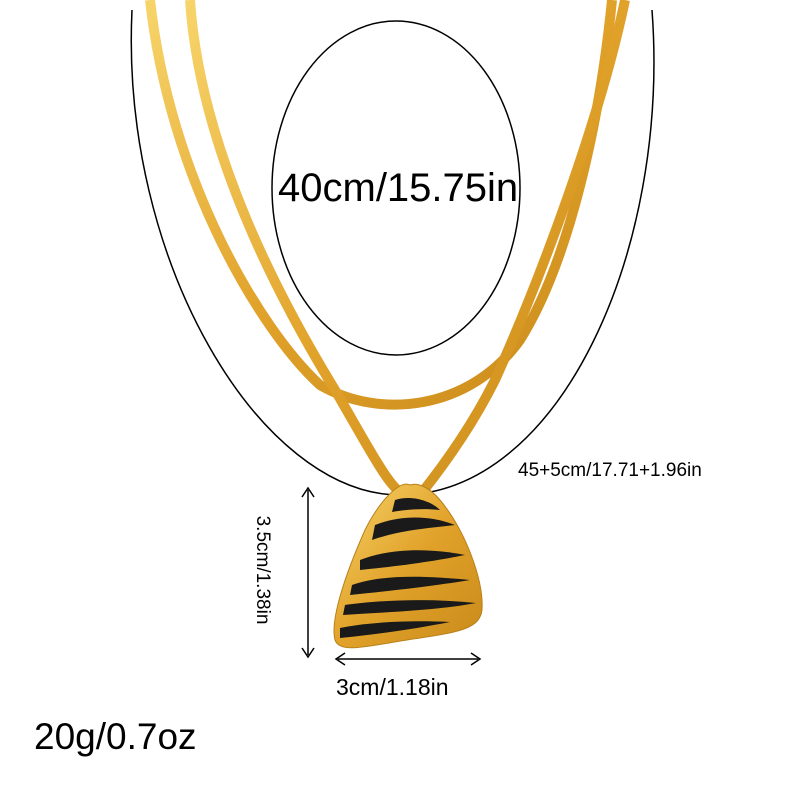 Image resolution: width=800 pixels, height=800 pixels. I want to click on pendant-width-label: 3cm/1.18in, so click(392, 687).